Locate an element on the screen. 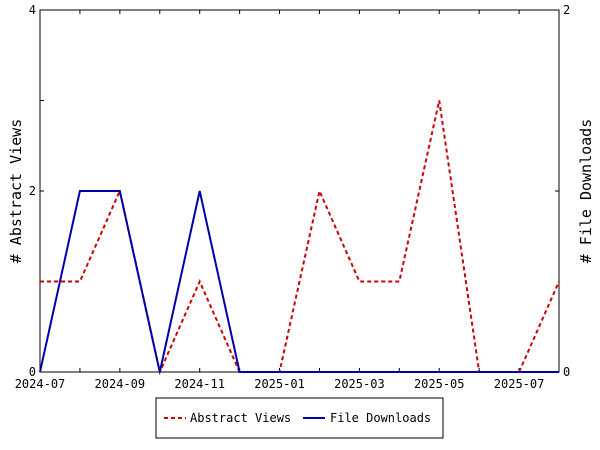 This screenshot has width=600, height=450. x-tick-label: 2025-07 is located at coordinates (519, 384).